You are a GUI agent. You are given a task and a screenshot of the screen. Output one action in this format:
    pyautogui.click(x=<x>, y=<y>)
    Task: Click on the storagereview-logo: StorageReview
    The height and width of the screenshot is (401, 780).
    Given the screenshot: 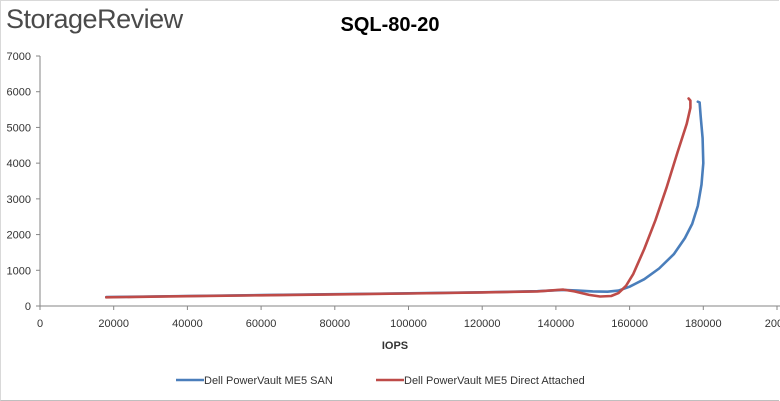 What is the action you would take?
    pyautogui.click(x=94, y=19)
    